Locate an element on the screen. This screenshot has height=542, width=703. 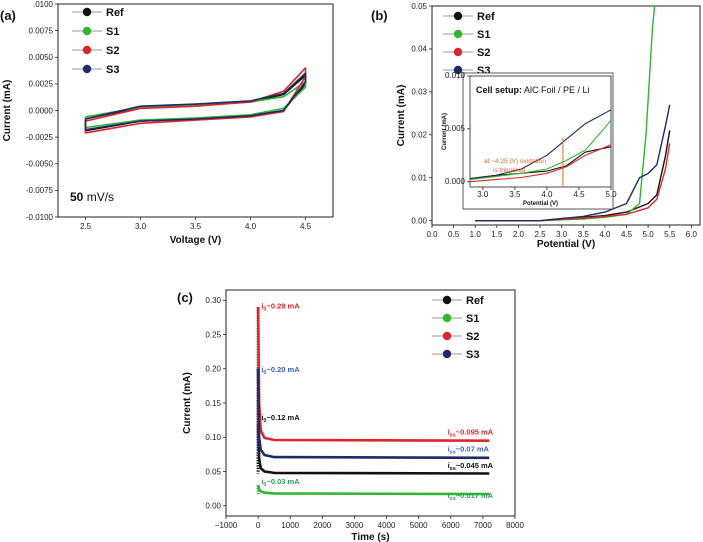
panel-c-xtick-label: 1000 is located at coordinates (290, 525).